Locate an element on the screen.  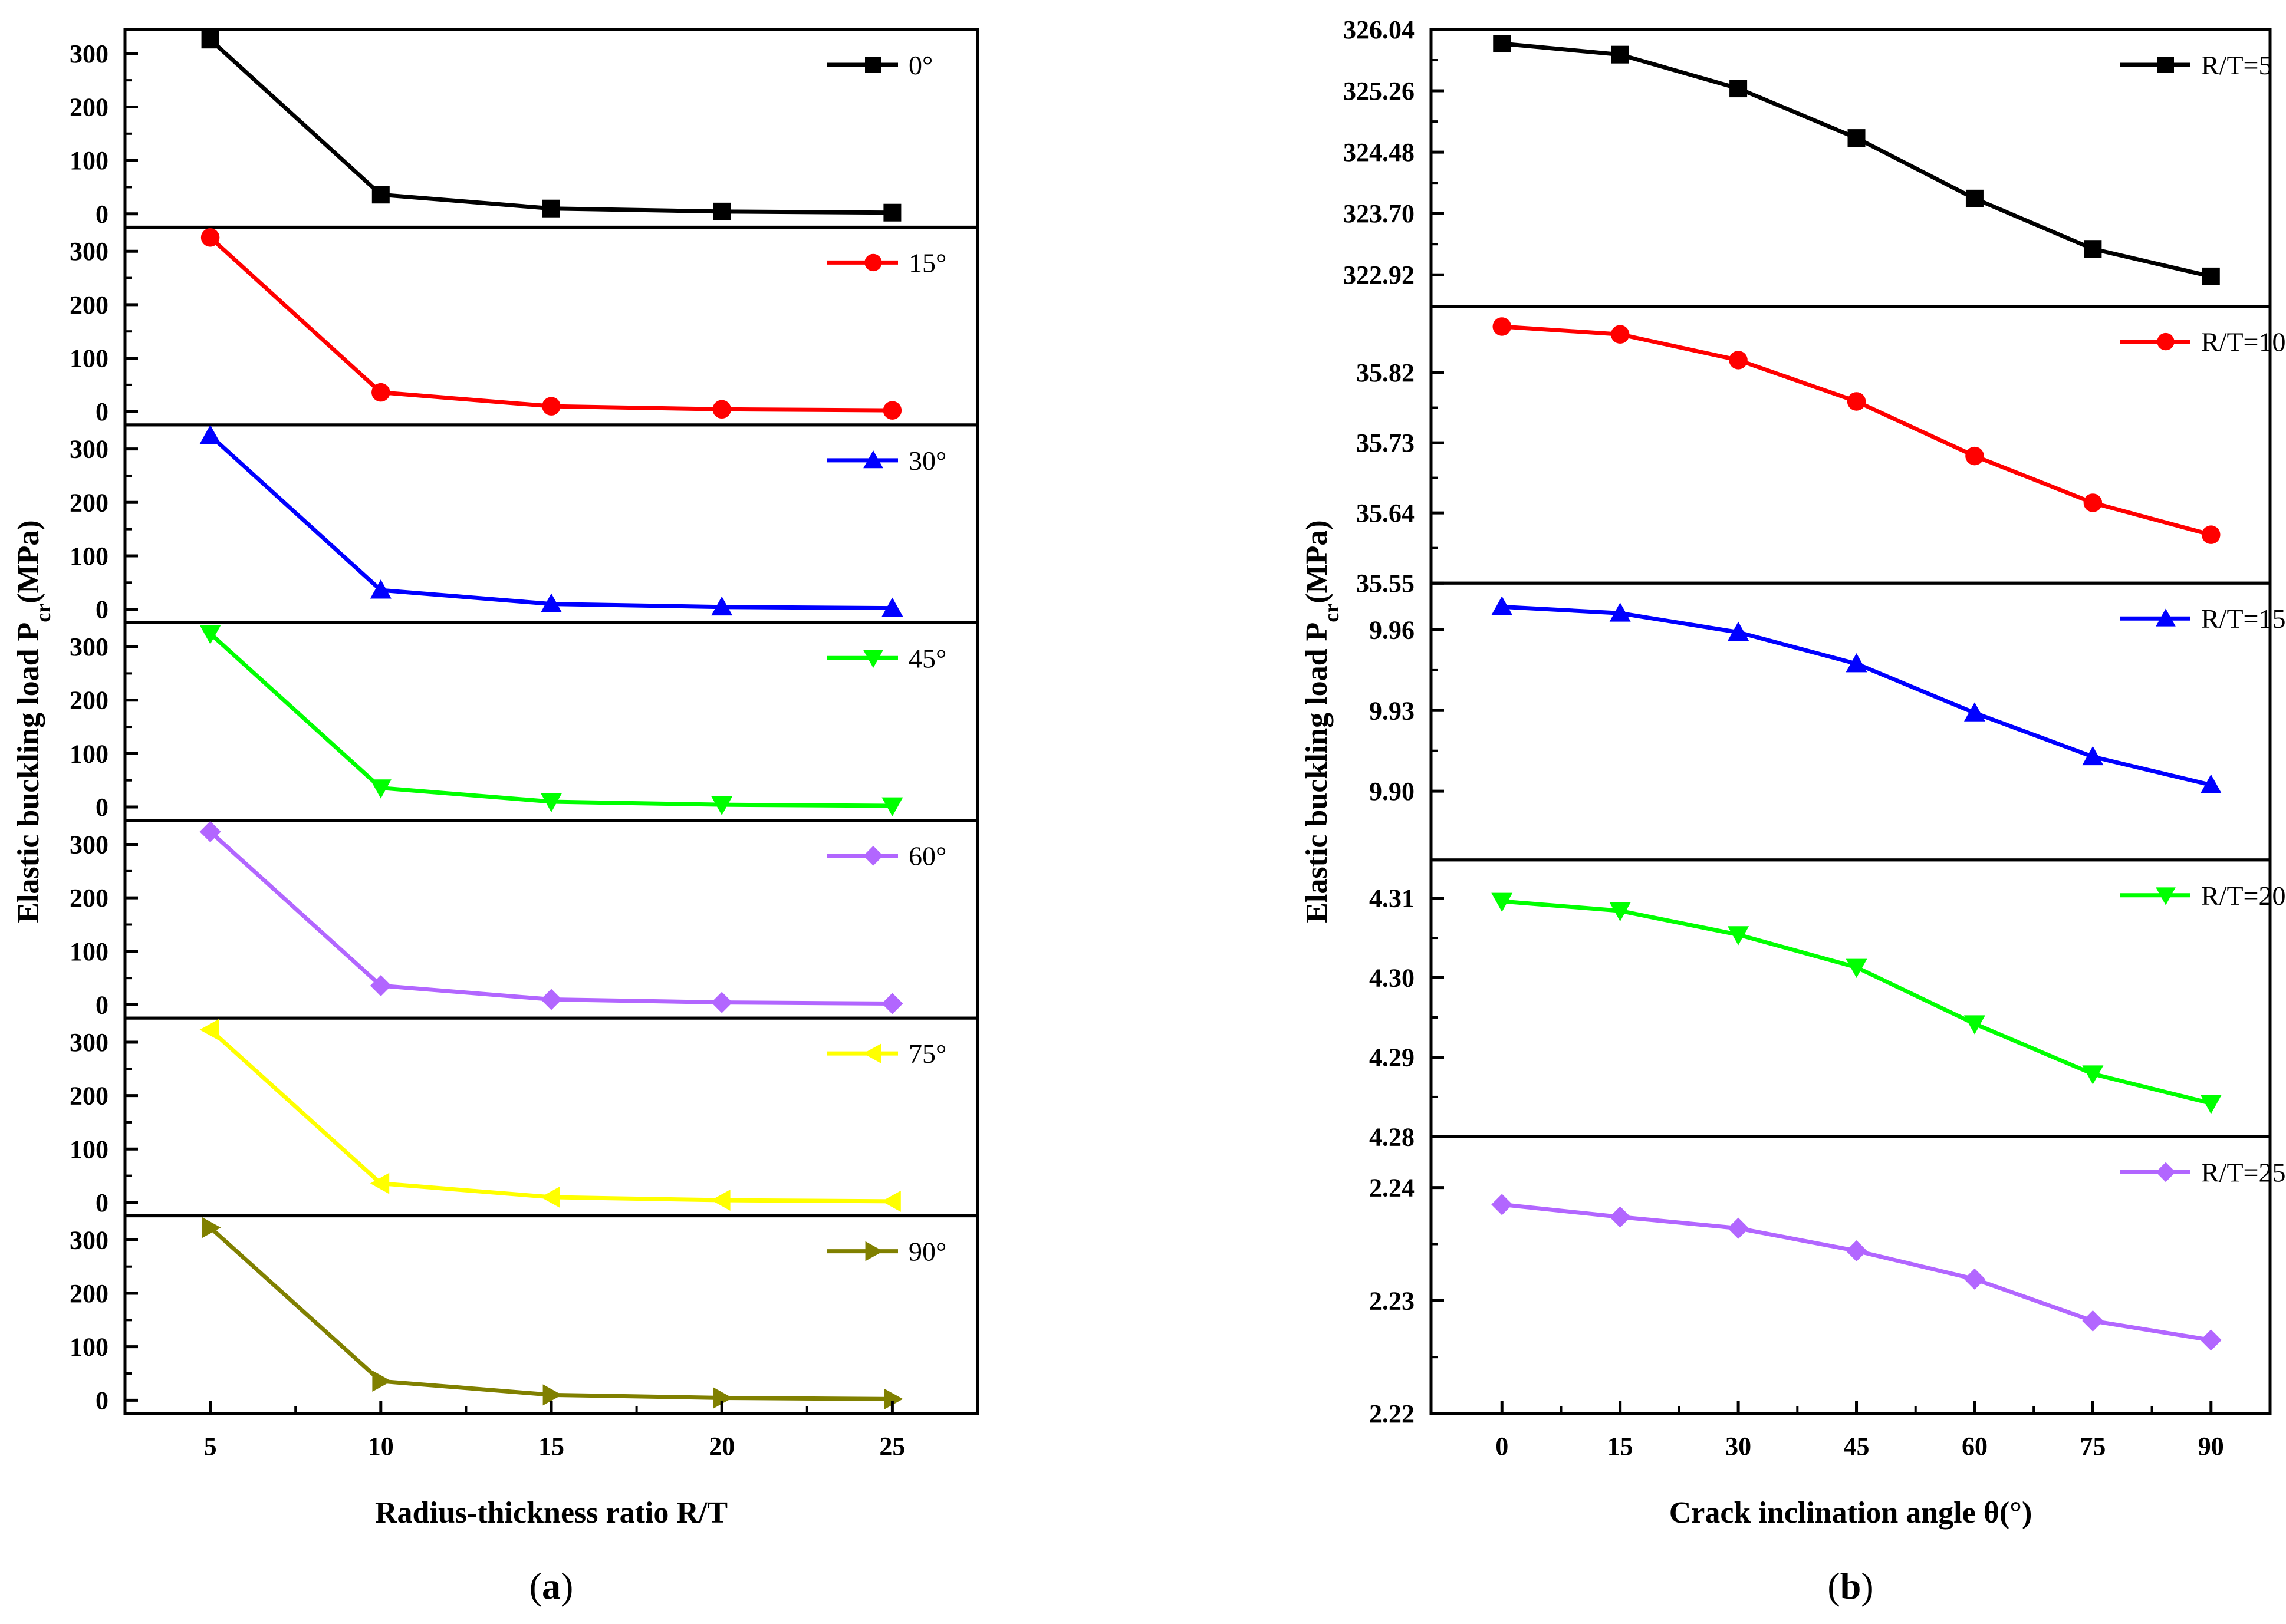
legend: 45° is located at coordinates (886, 658).